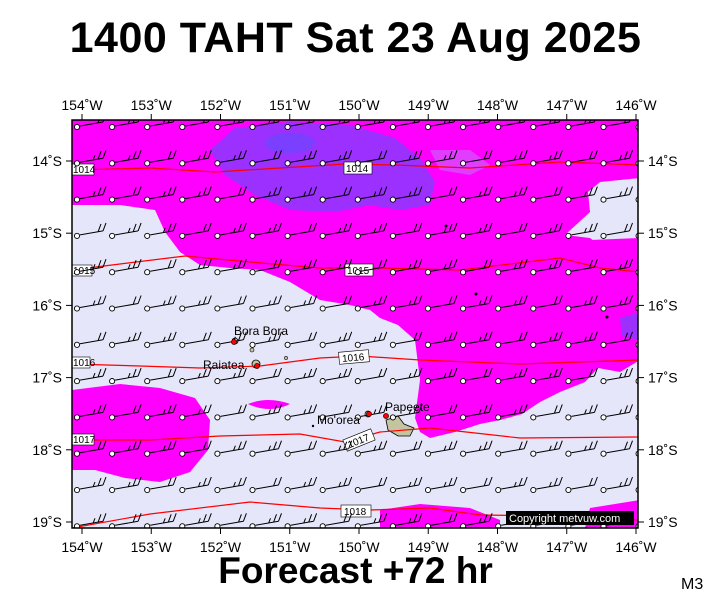 The height and width of the screenshot is (600, 711). I want to click on lat-label-left: 19˚S, so click(47, 522).